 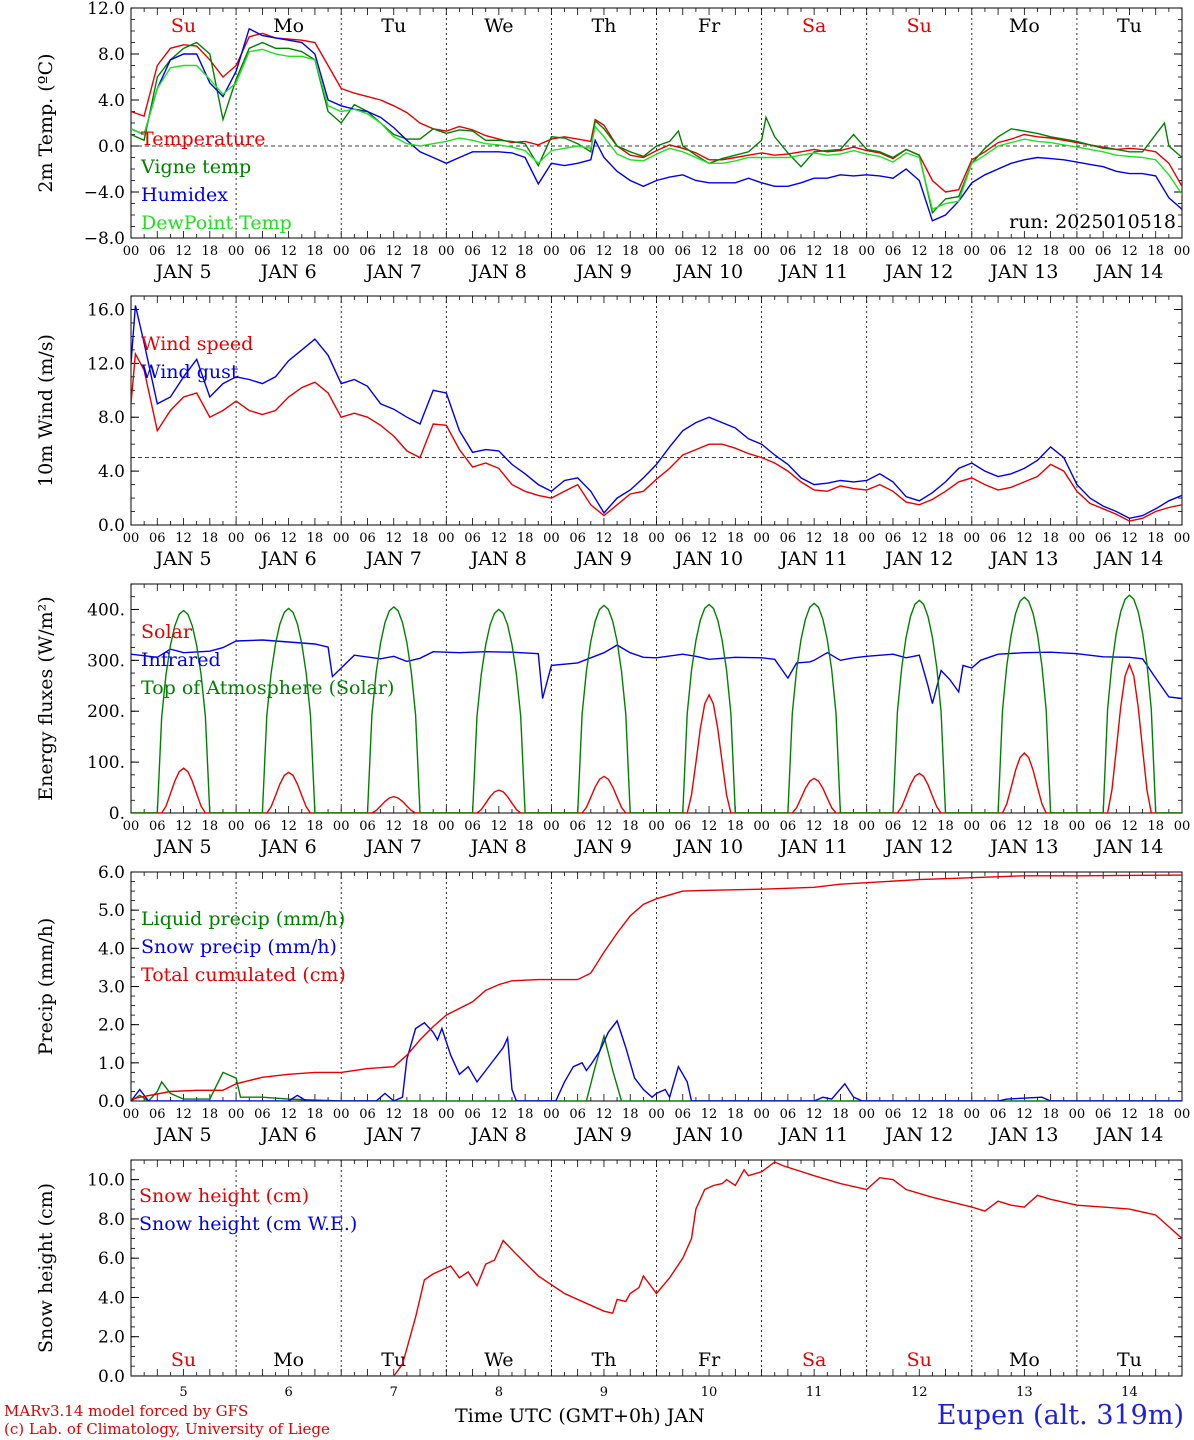 What do you see at coordinates (1023, 559) in the screenshot?
I see `date-label: JAN 13` at bounding box center [1023, 559].